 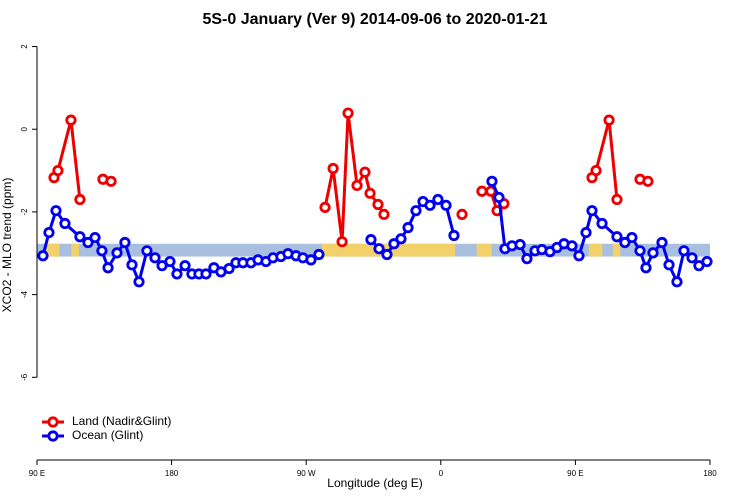 I want to click on y-tick-label: -2, so click(x=24, y=212).